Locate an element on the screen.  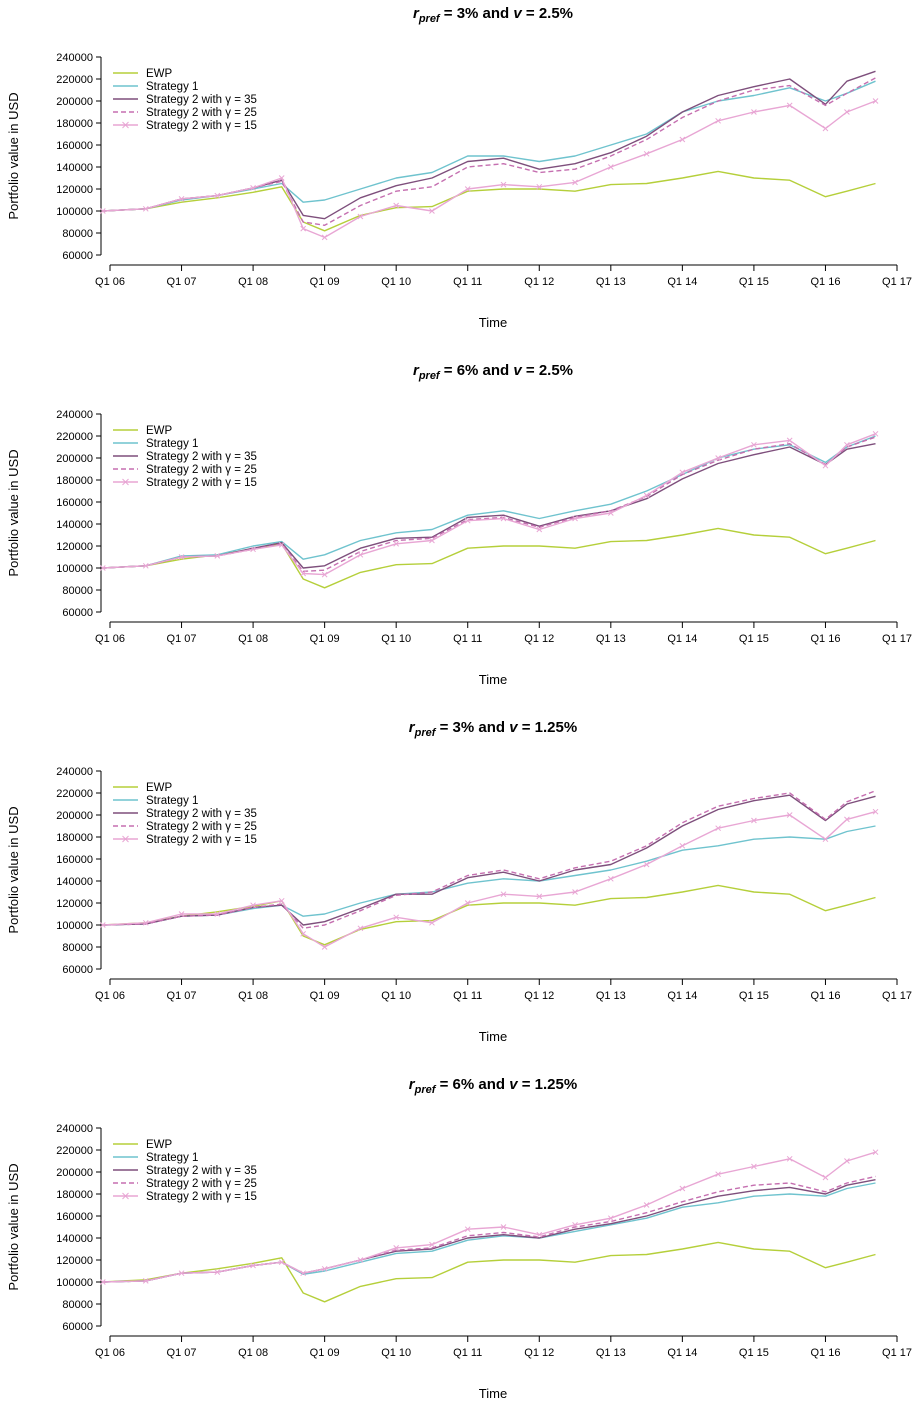
y-tick-label: 240000 is located at coordinates (74, 772).